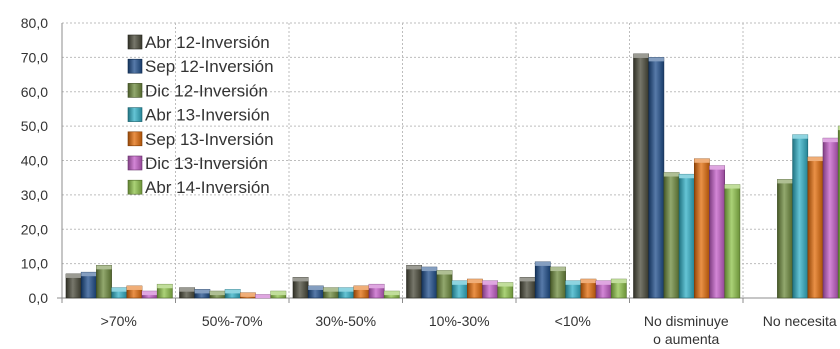 The width and height of the screenshot is (840, 349). Describe the element at coordinates (34, 23) in the screenshot. I see `y-tick-label: 80,0` at that location.